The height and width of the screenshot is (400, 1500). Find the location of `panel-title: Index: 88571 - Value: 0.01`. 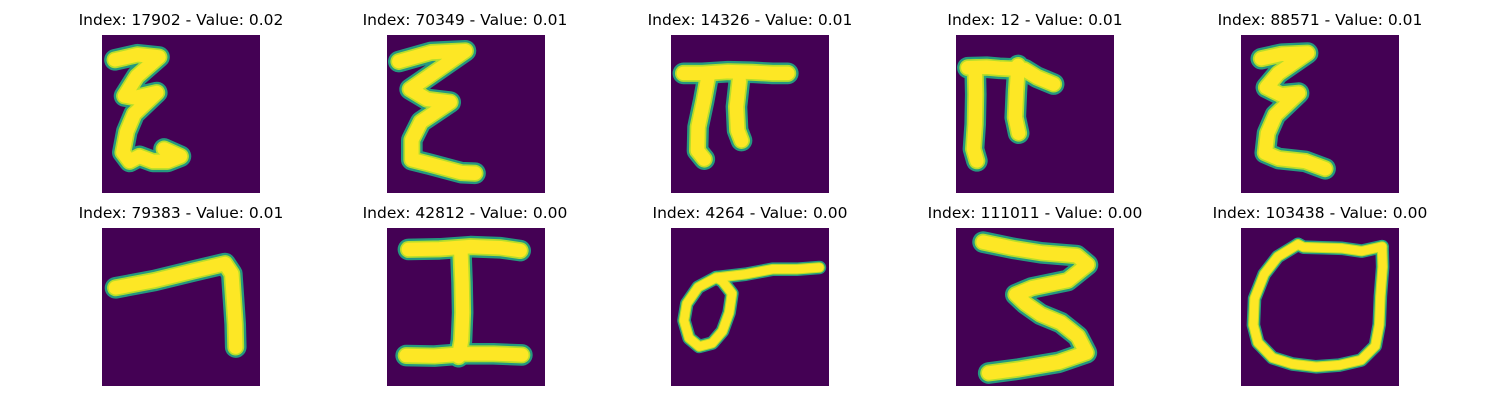

panel-title: Index: 88571 - Value: 0.01 is located at coordinates (1320, 20).